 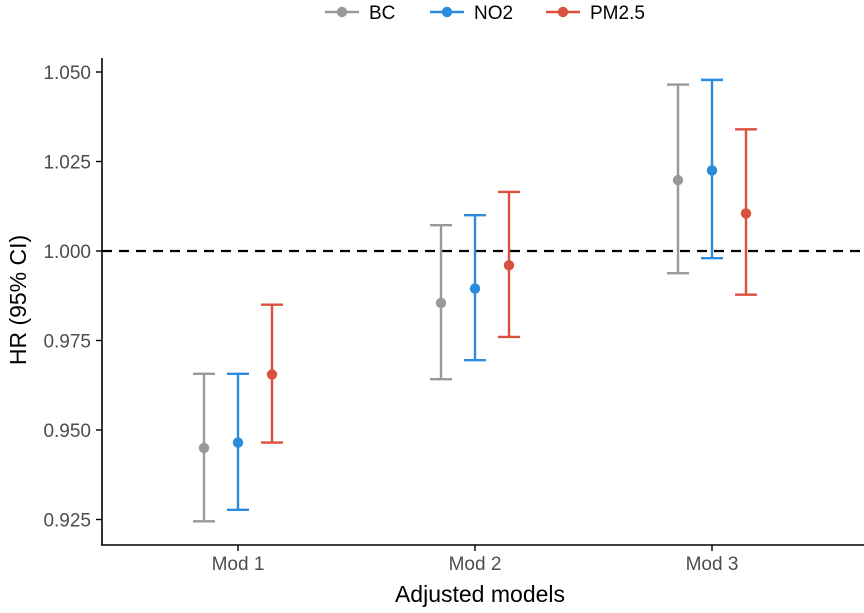 I want to click on legend-item-pm25: PM2.5, so click(x=595, y=13).